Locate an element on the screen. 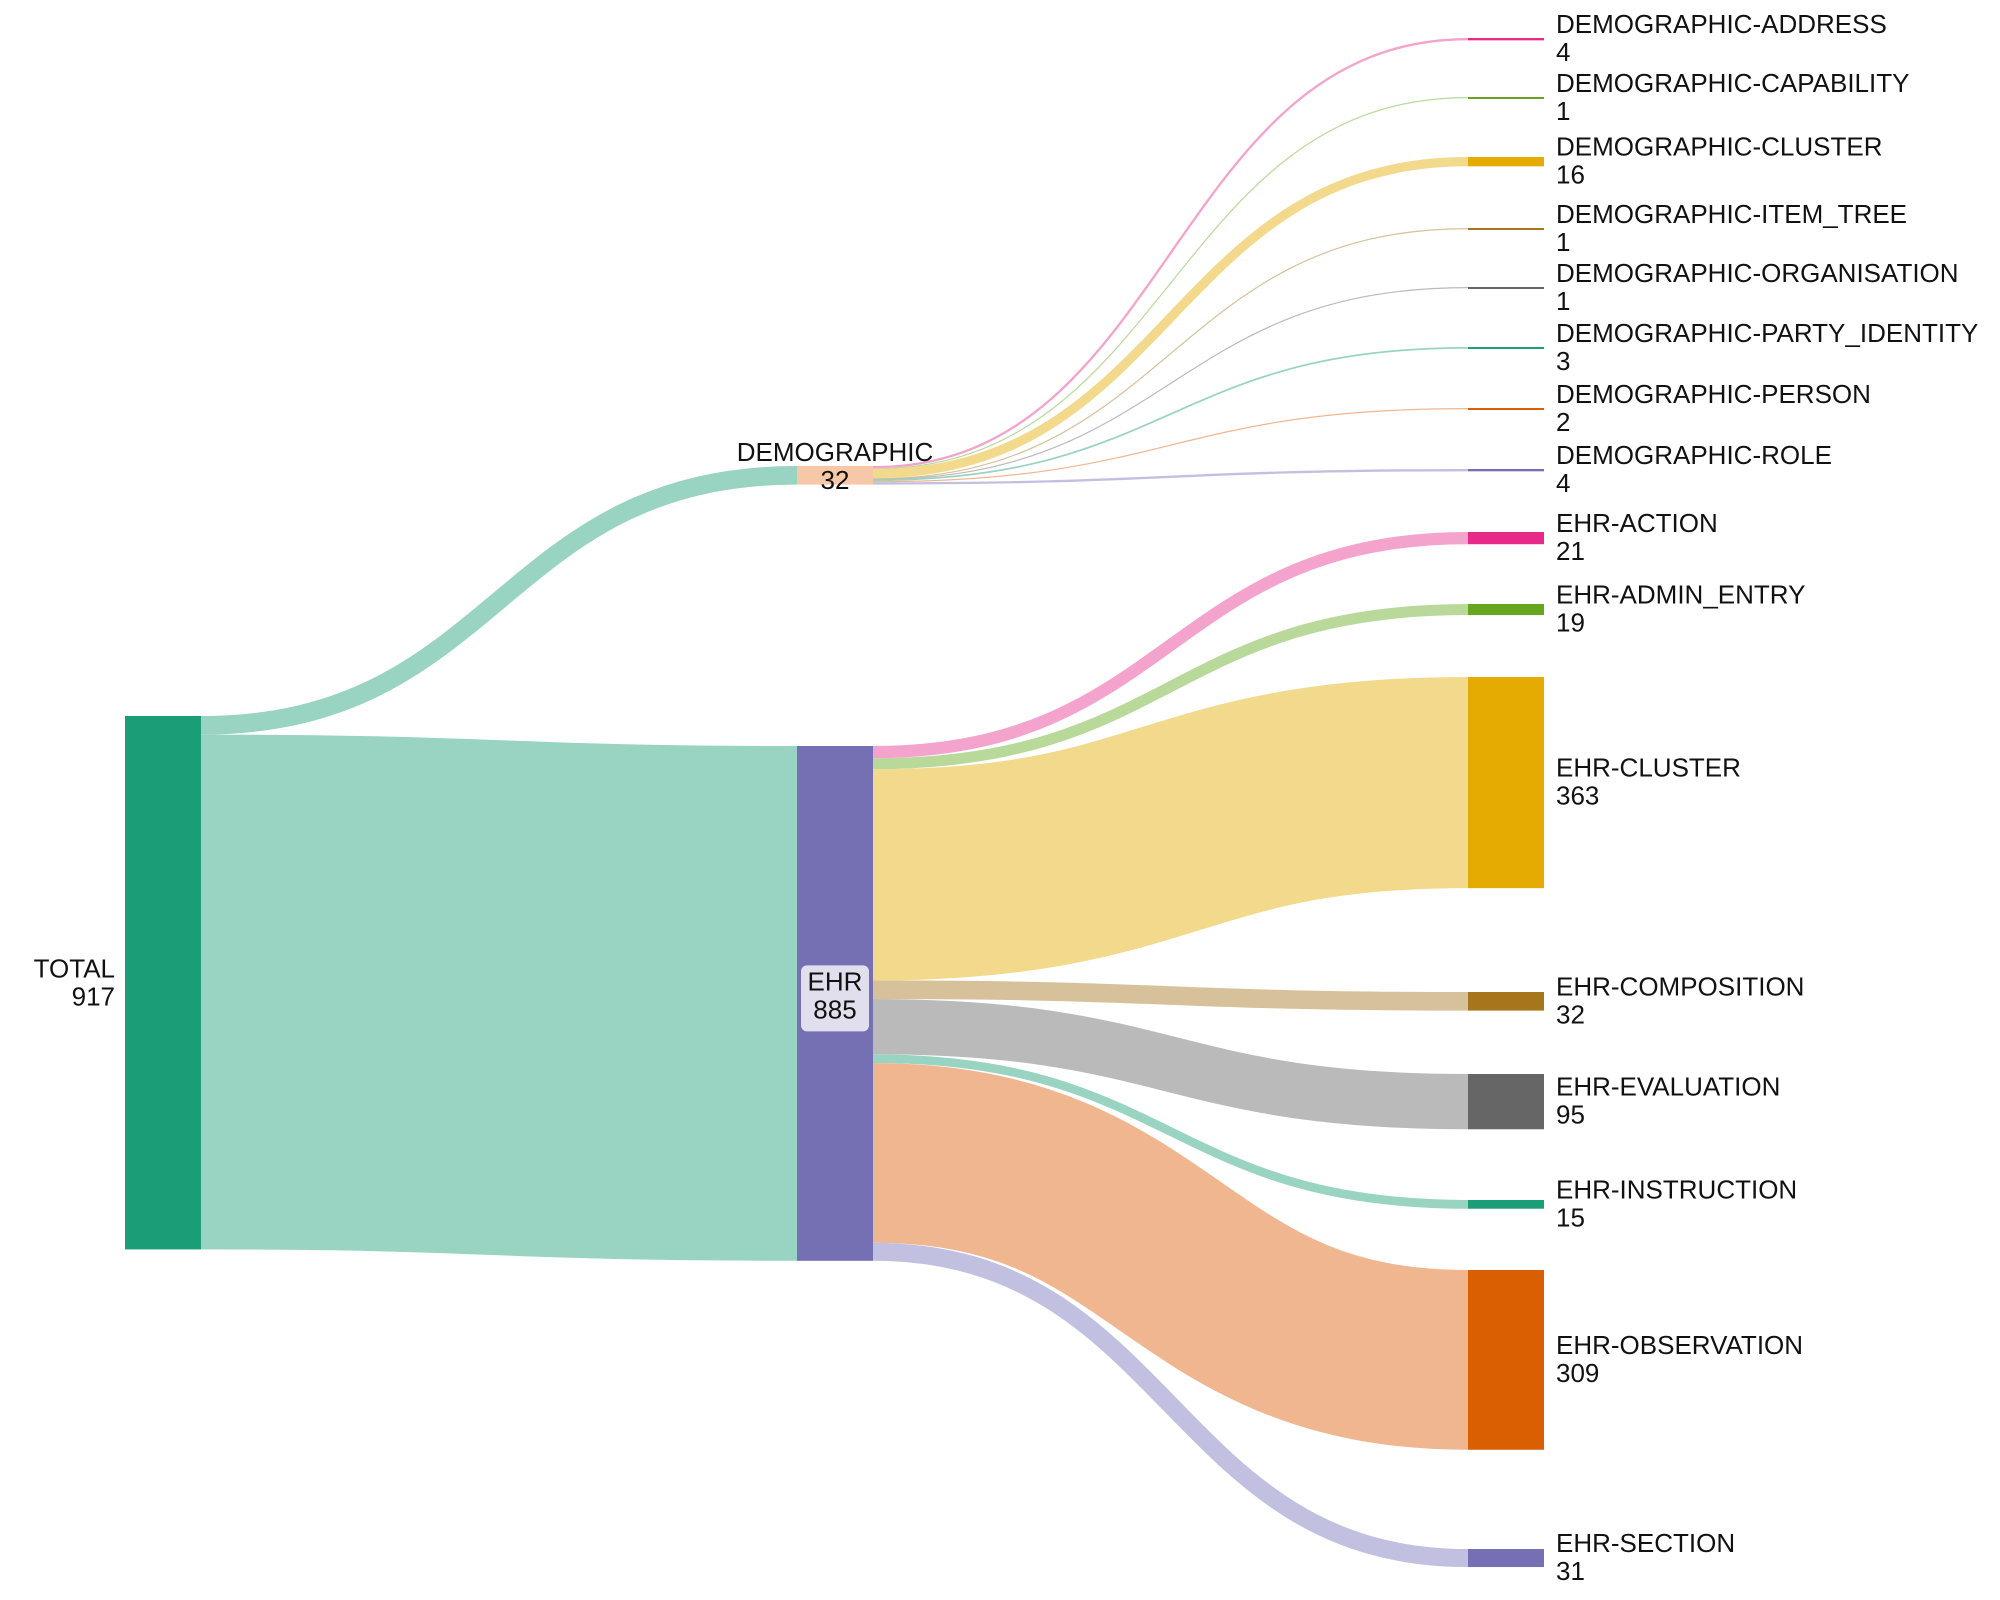  node-label-demo-party-identity: DEMOGRAPHIC-PARTY_IDENTITY 3 is located at coordinates (1767, 347).